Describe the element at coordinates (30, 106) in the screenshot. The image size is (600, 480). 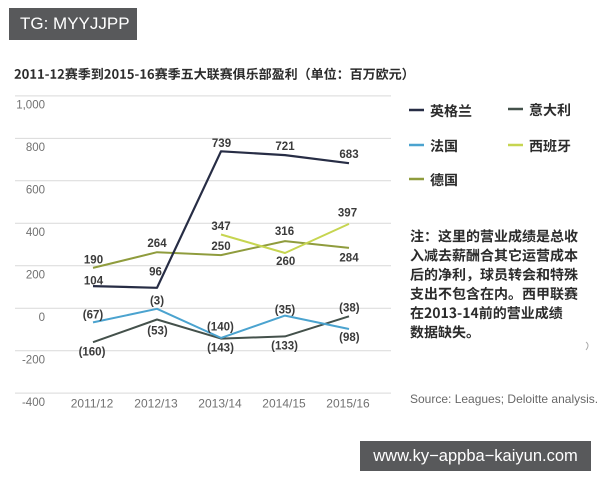
I see `svg-text: 1,000` at that location.